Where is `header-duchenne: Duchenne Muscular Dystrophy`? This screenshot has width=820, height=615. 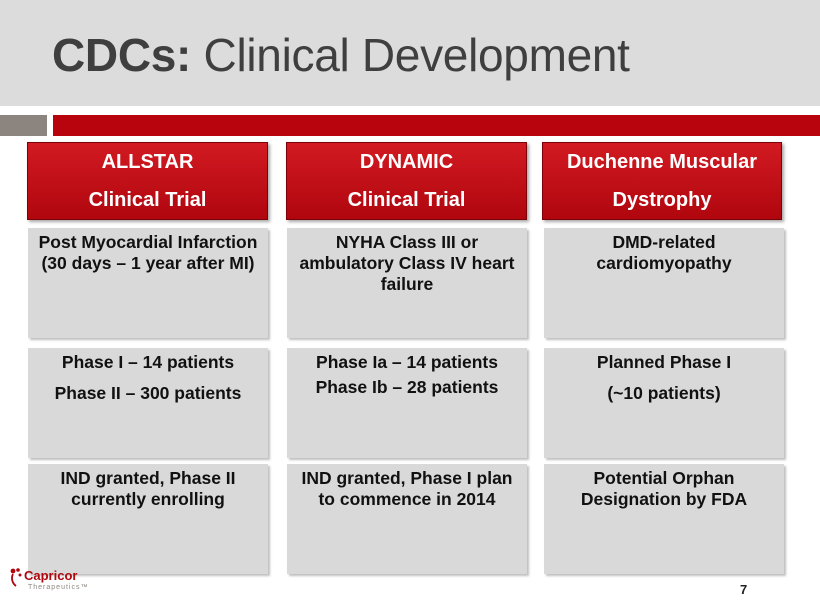 header-duchenne: Duchenne Muscular Dystrophy is located at coordinates (662, 181).